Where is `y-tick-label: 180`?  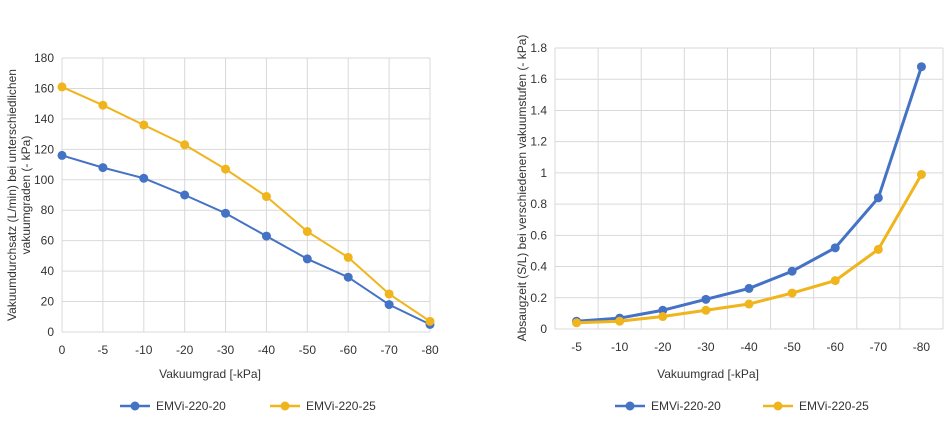 y-tick-label: 180 is located at coordinates (44, 58).